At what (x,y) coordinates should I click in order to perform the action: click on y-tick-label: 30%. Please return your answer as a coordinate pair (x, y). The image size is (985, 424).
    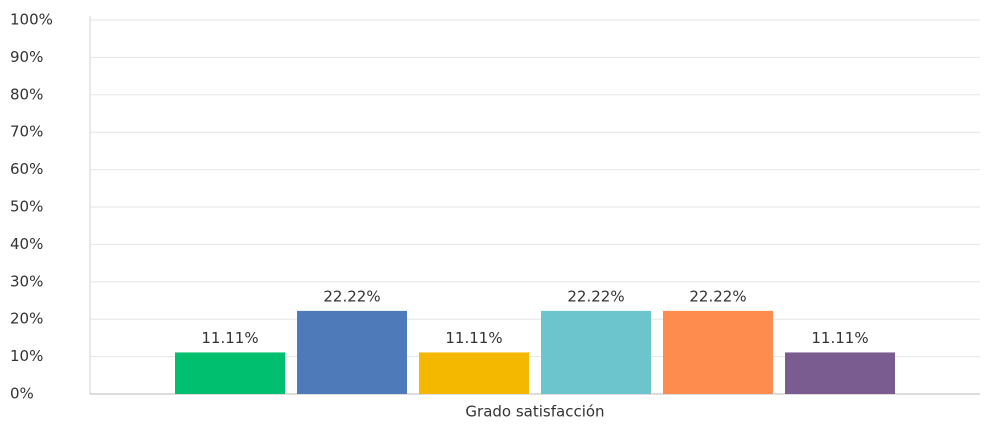
    Looking at the image, I should click on (26, 281).